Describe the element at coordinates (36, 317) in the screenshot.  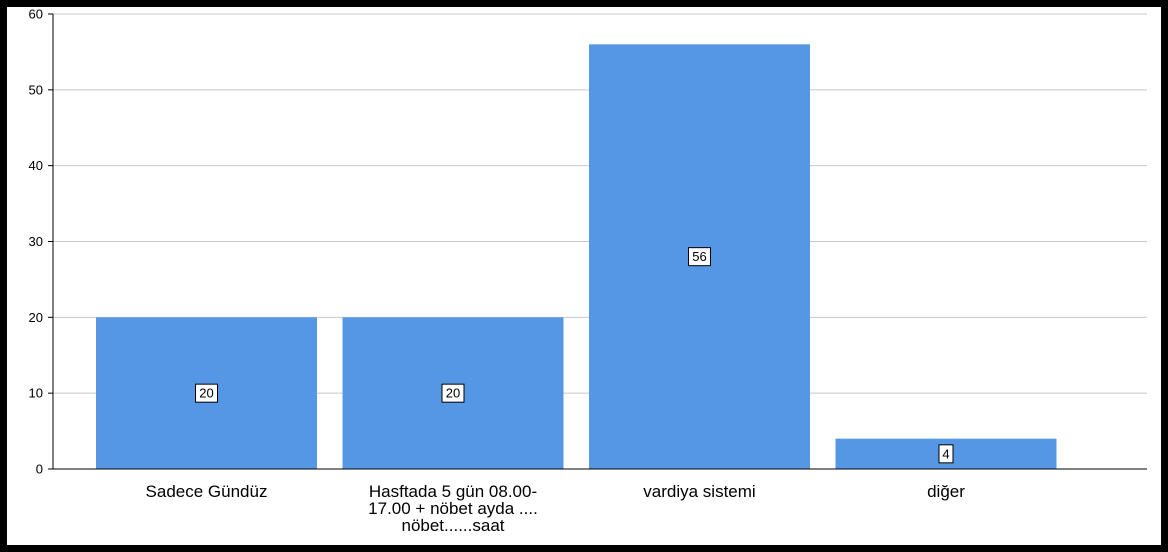
I see `y-tick-label-20: 20` at that location.